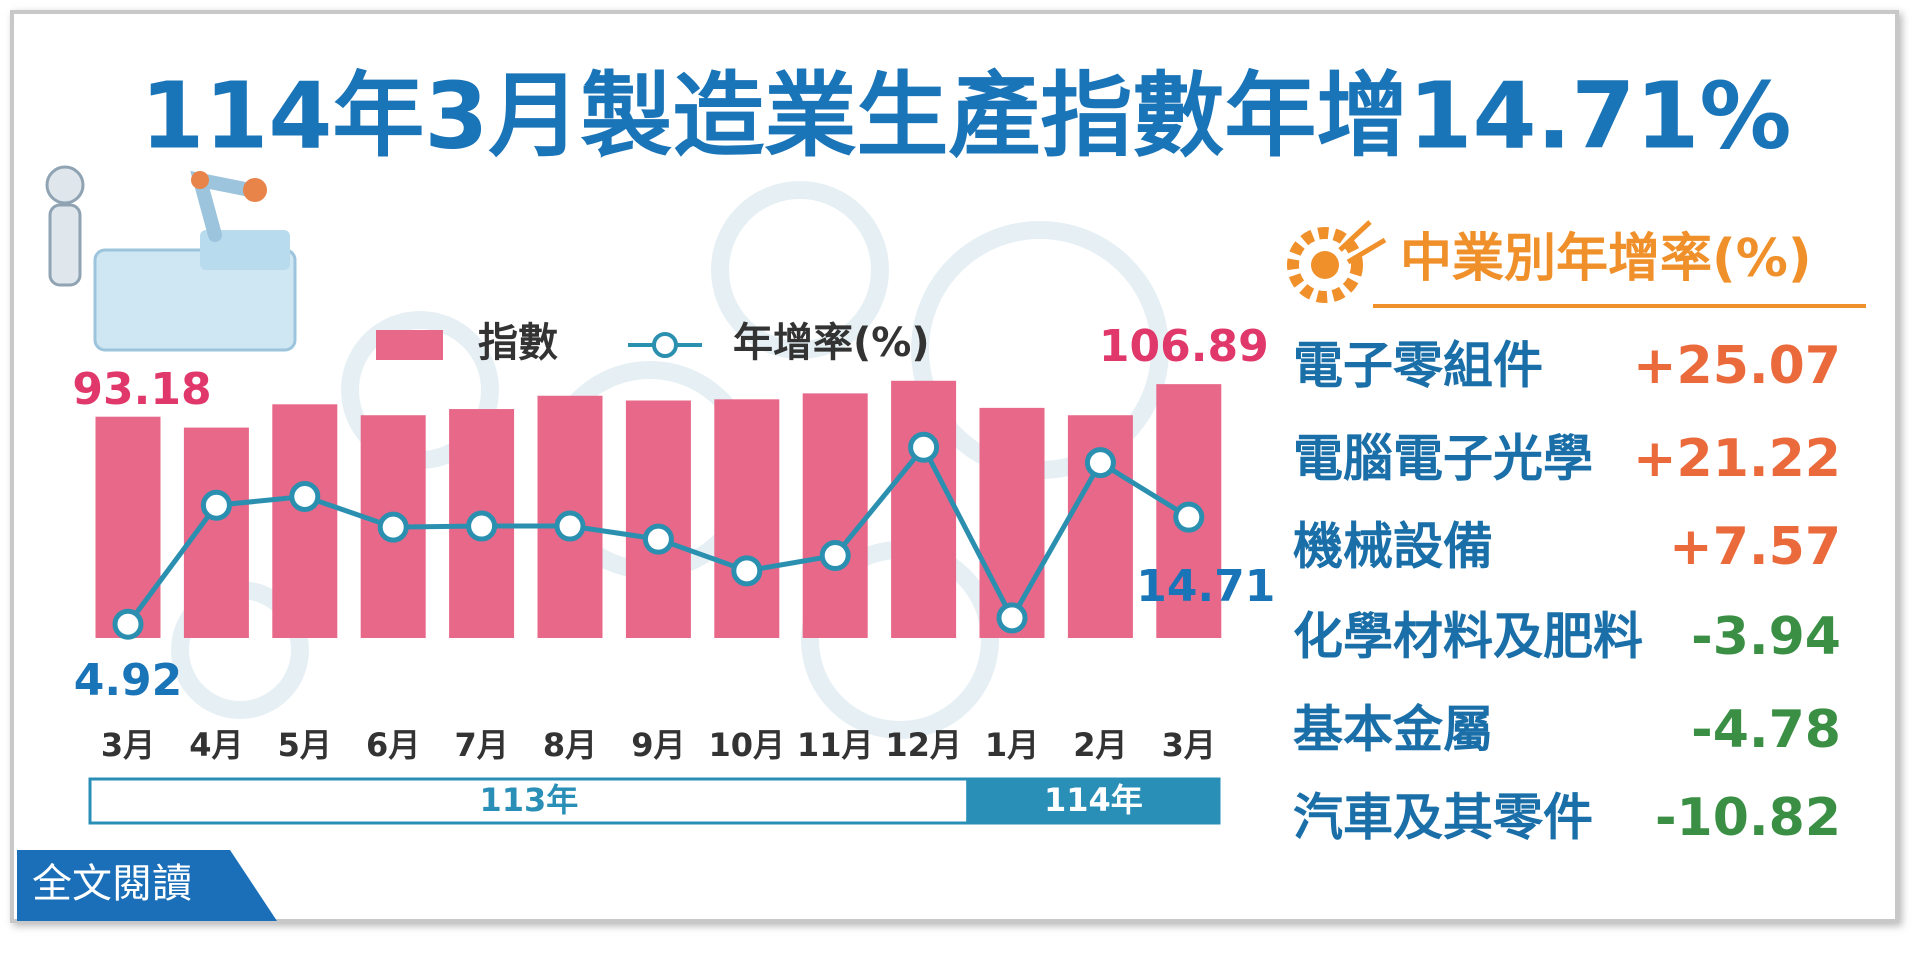  What do you see at coordinates (1418, 366) in the screenshot?
I see `industry-name: 電子零組件` at bounding box center [1418, 366].